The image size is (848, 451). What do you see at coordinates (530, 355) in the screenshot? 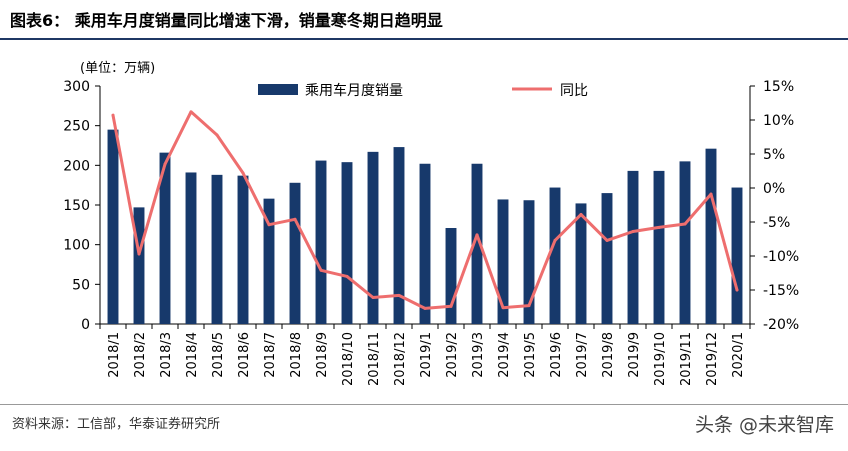
I see `x-tick-label: 2019/5` at bounding box center [530, 355].